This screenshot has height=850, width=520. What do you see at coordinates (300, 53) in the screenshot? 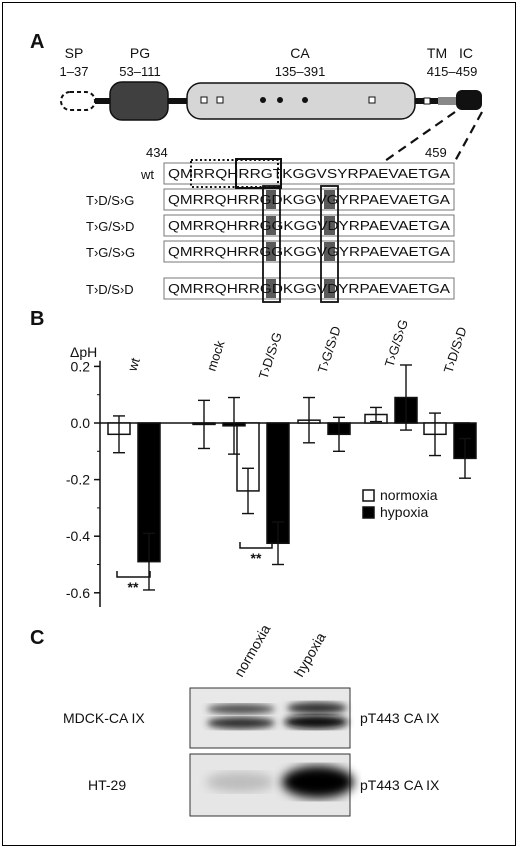
I see `domain-ca-name: CA` at bounding box center [300, 53].